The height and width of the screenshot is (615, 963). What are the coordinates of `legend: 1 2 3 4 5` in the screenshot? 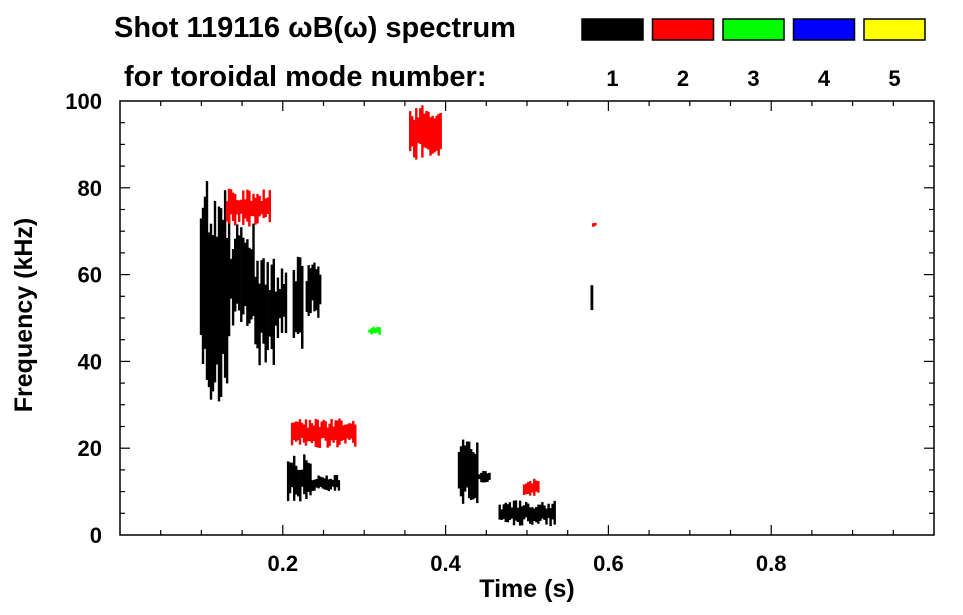 It's located at (753, 54).